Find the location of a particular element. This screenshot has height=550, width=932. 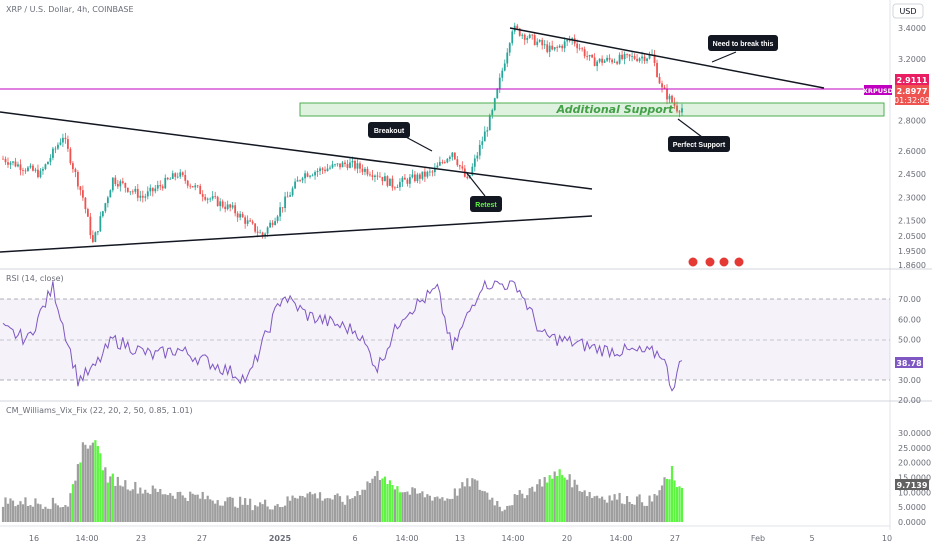

perfect-support-callout: Perfect Support is located at coordinates (699, 135).